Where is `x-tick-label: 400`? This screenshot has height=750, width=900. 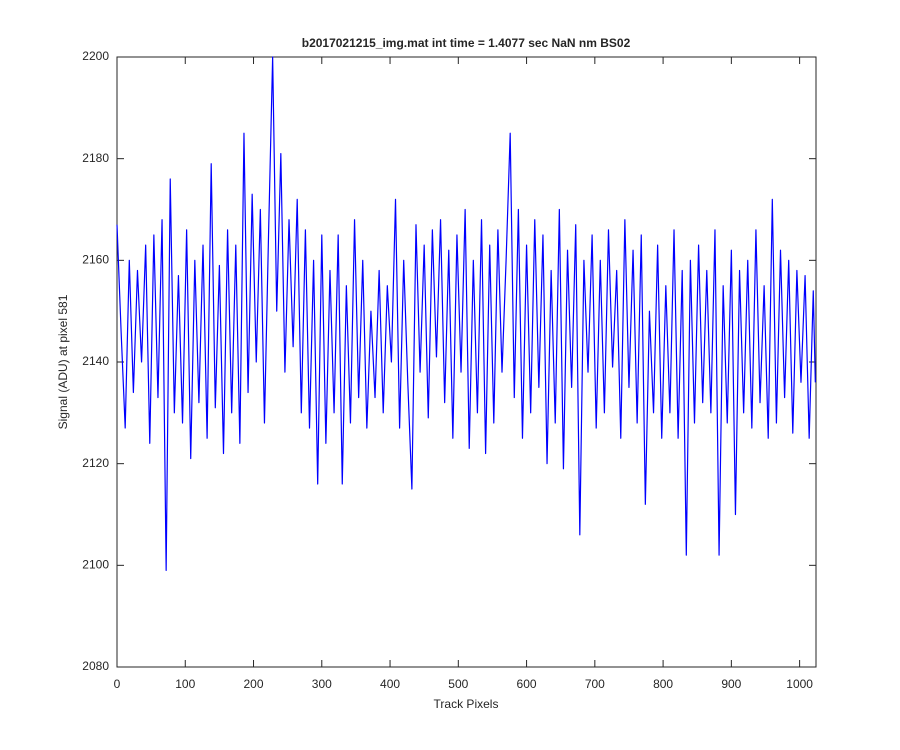
x-tick-label: 400 is located at coordinates (390, 684).